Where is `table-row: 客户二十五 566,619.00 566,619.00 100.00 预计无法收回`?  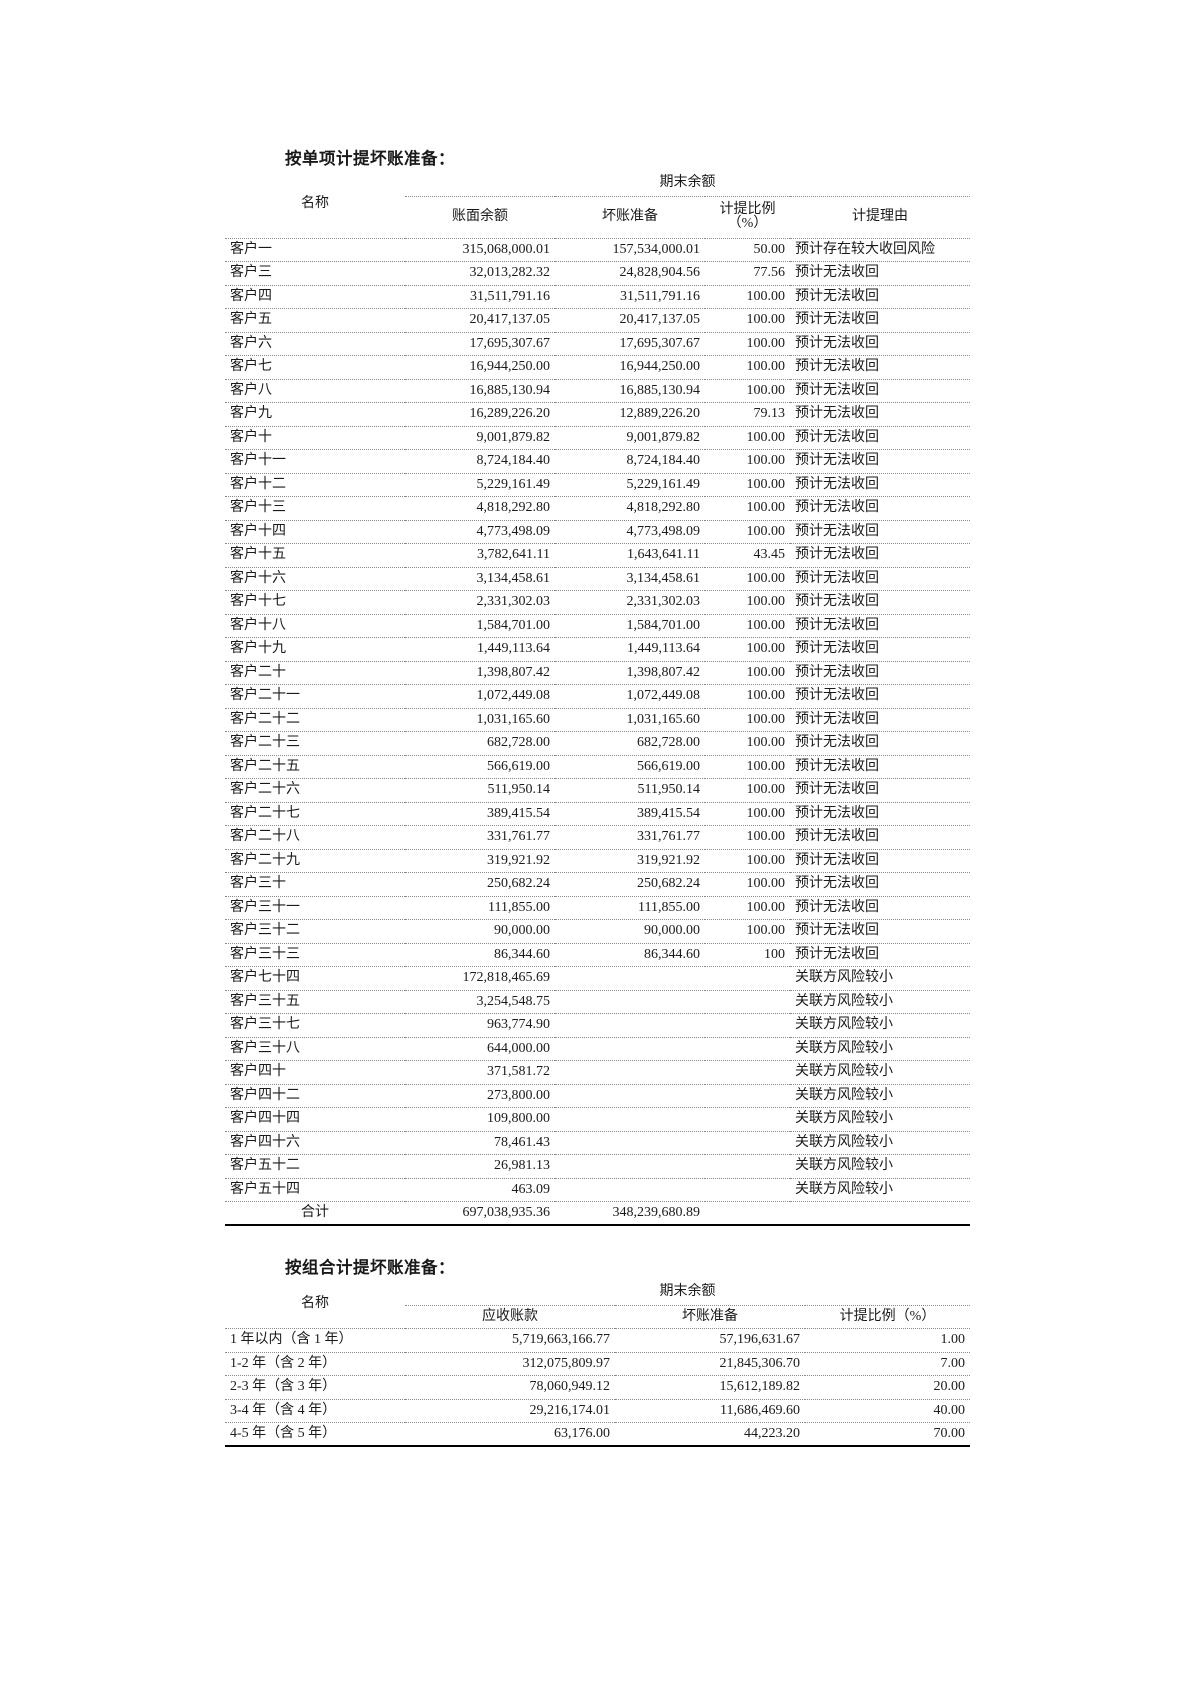
table-row: 客户二十五 566,619.00 566,619.00 100.00 预计无法收回 is located at coordinates (597, 767).